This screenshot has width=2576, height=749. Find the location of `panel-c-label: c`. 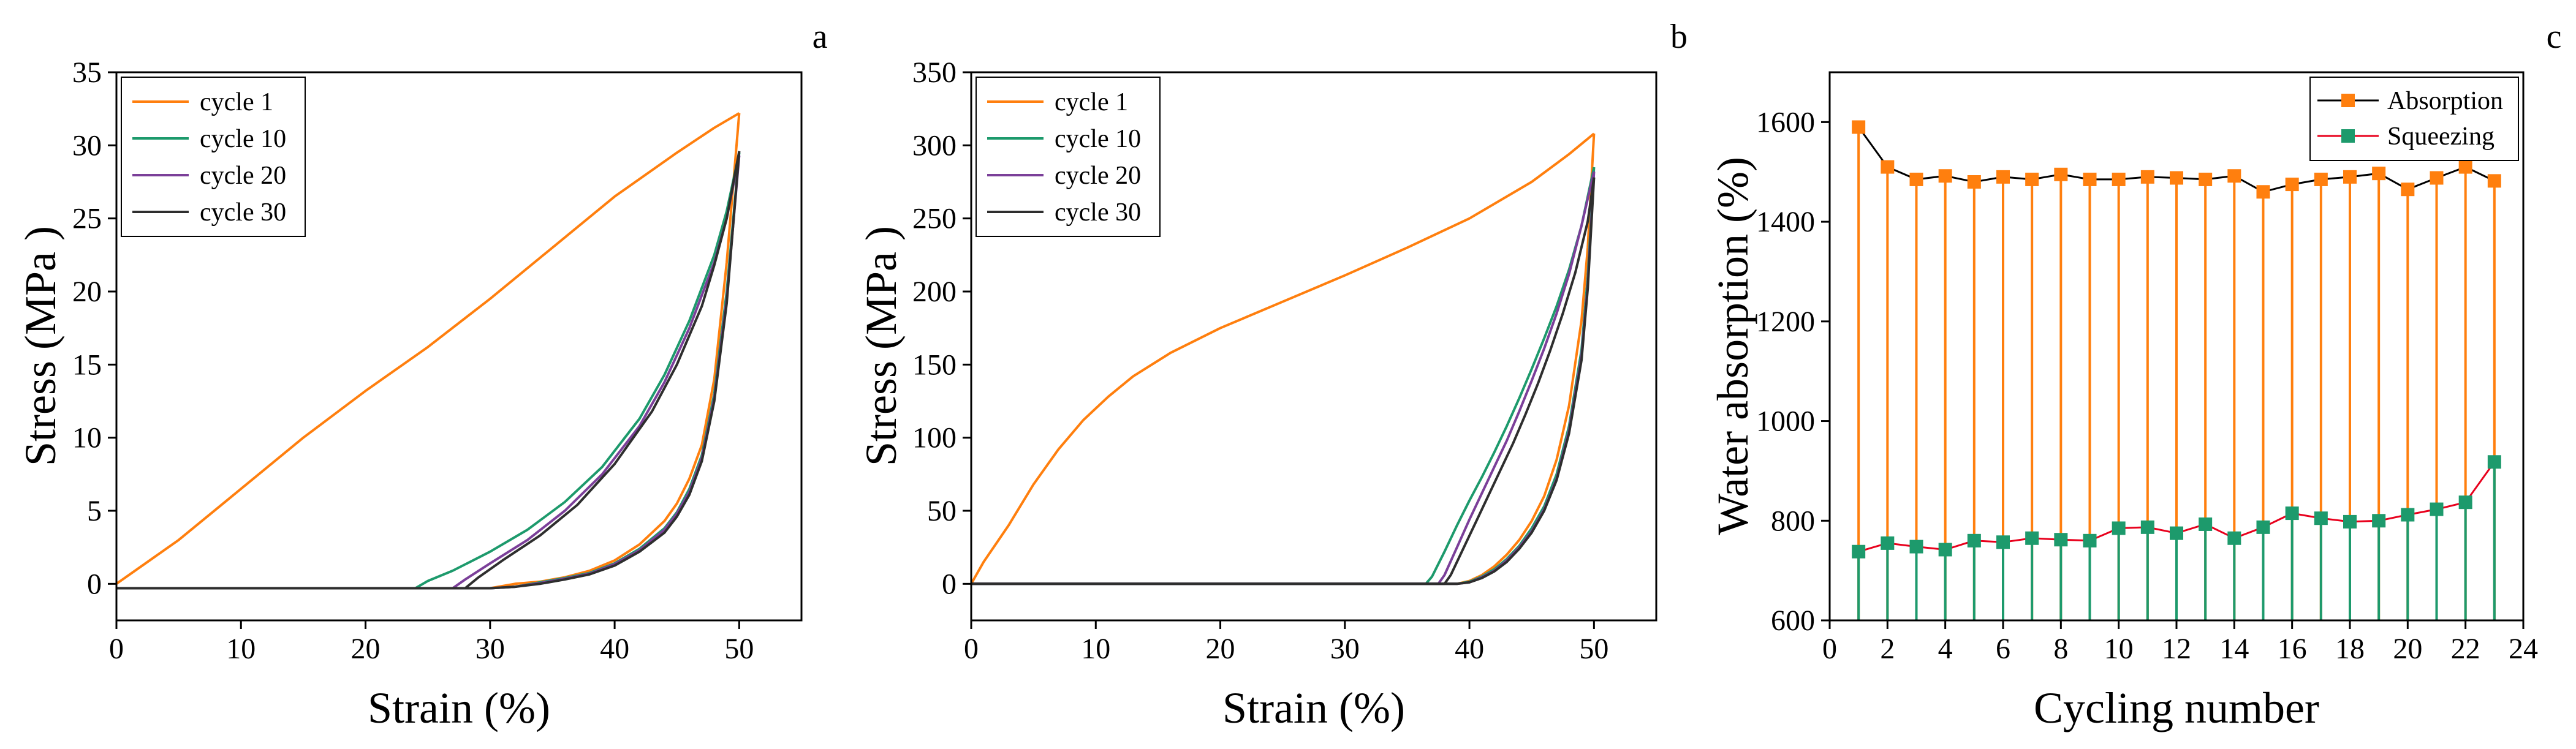

panel-c-label: c is located at coordinates (2554, 37).